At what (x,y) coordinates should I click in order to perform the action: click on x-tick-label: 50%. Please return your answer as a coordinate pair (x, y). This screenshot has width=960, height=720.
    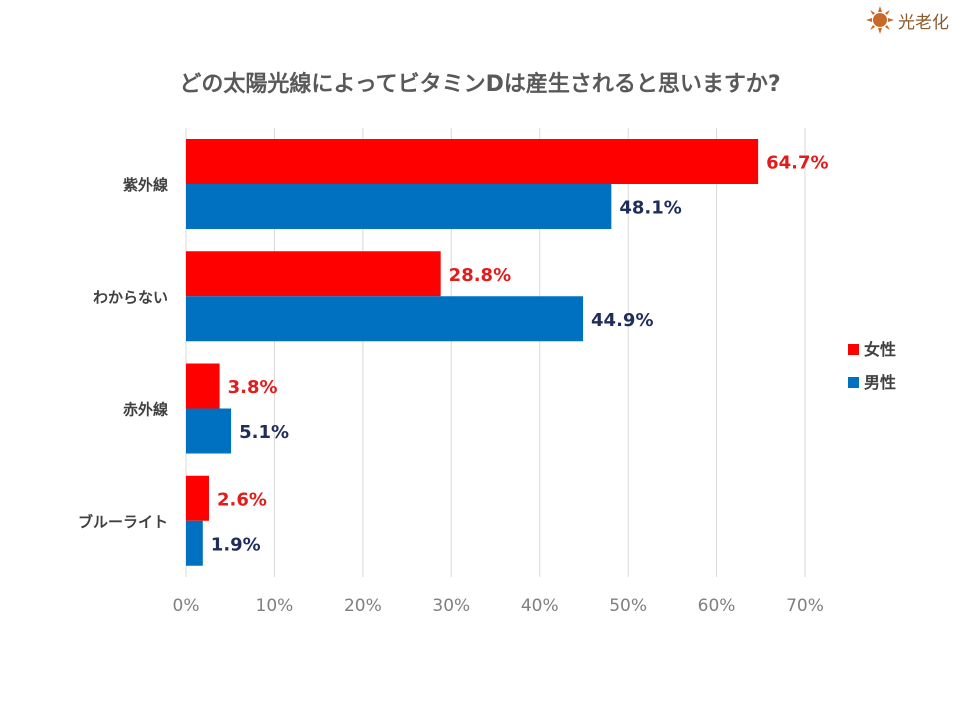
    Looking at the image, I should click on (628, 606).